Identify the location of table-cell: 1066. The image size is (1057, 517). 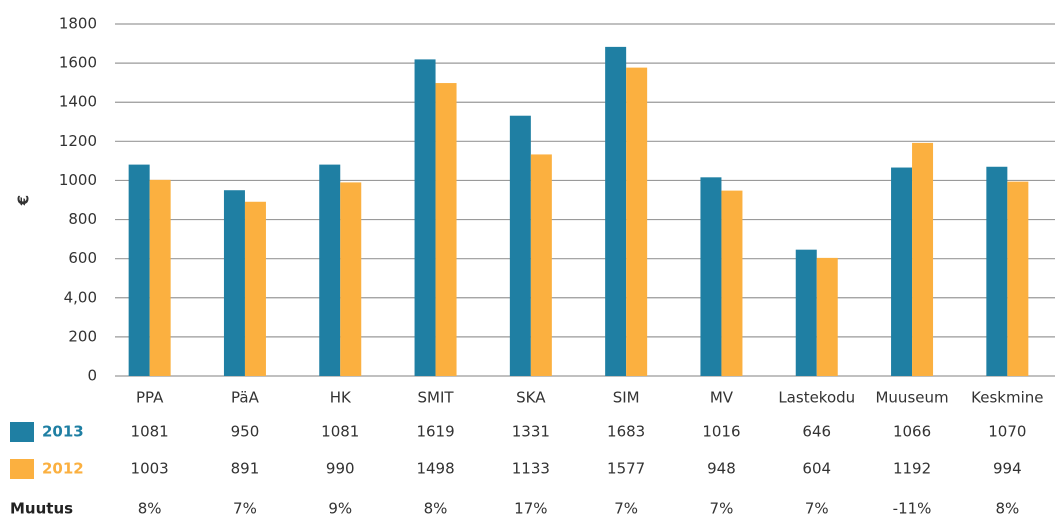
(912, 432).